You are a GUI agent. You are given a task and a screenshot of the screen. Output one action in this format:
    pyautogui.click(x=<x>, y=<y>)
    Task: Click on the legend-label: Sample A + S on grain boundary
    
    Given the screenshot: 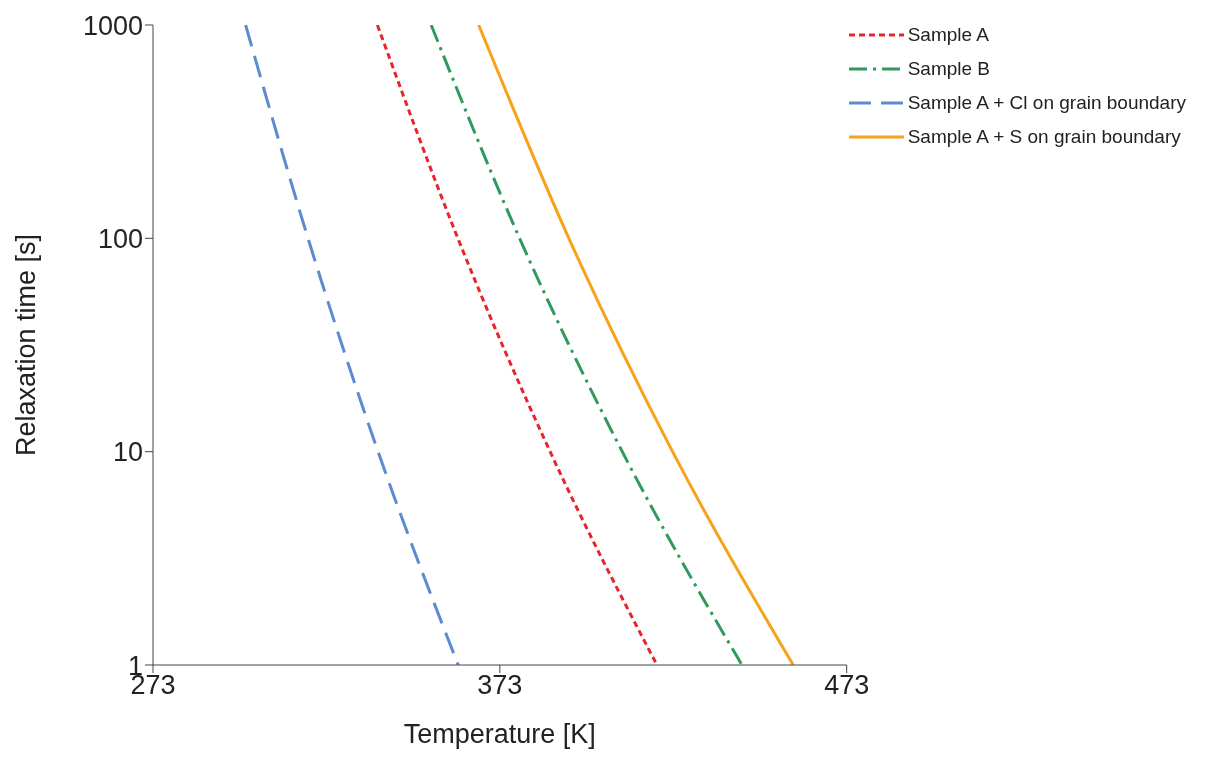 What is the action you would take?
    pyautogui.click(x=1044, y=137)
    